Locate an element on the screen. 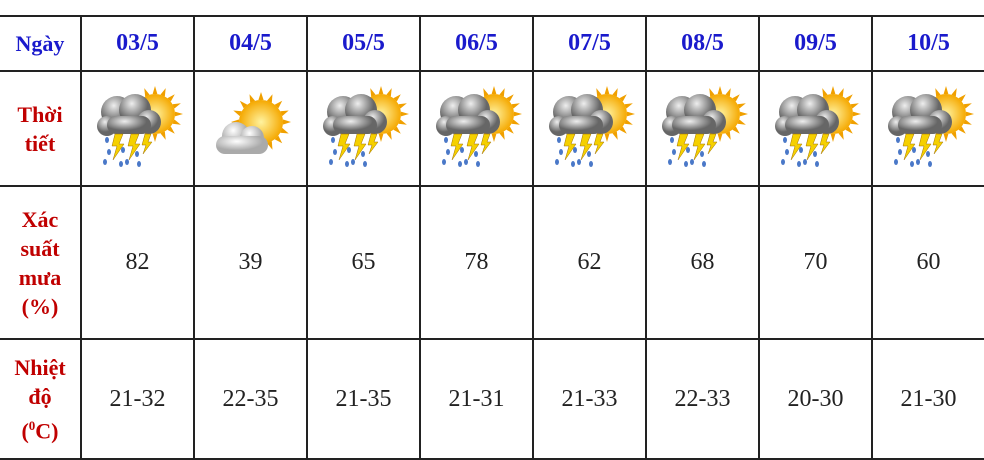 The height and width of the screenshot is (460, 984). rain-probability: 65 is located at coordinates (363, 262).